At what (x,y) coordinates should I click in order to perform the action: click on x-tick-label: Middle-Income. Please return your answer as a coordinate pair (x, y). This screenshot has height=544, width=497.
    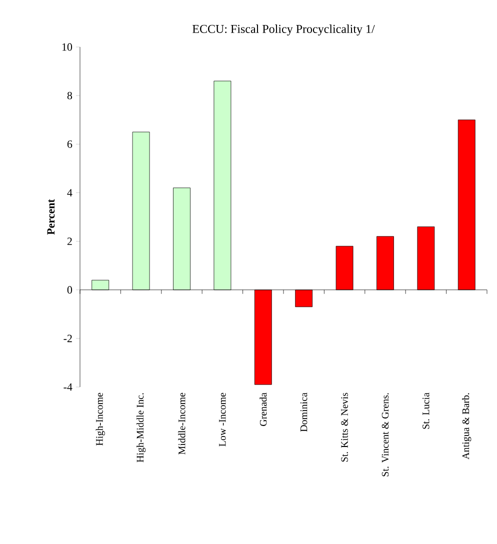
    Looking at the image, I should click on (182, 423).